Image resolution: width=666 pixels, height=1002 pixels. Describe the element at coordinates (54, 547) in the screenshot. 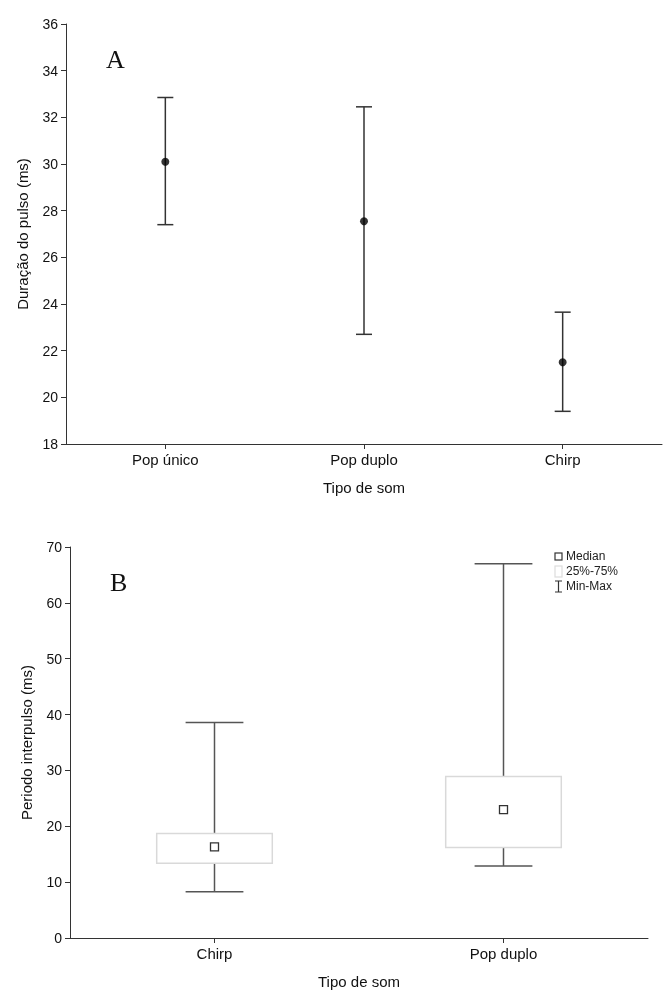

I see `y-tick-label: 70` at that location.